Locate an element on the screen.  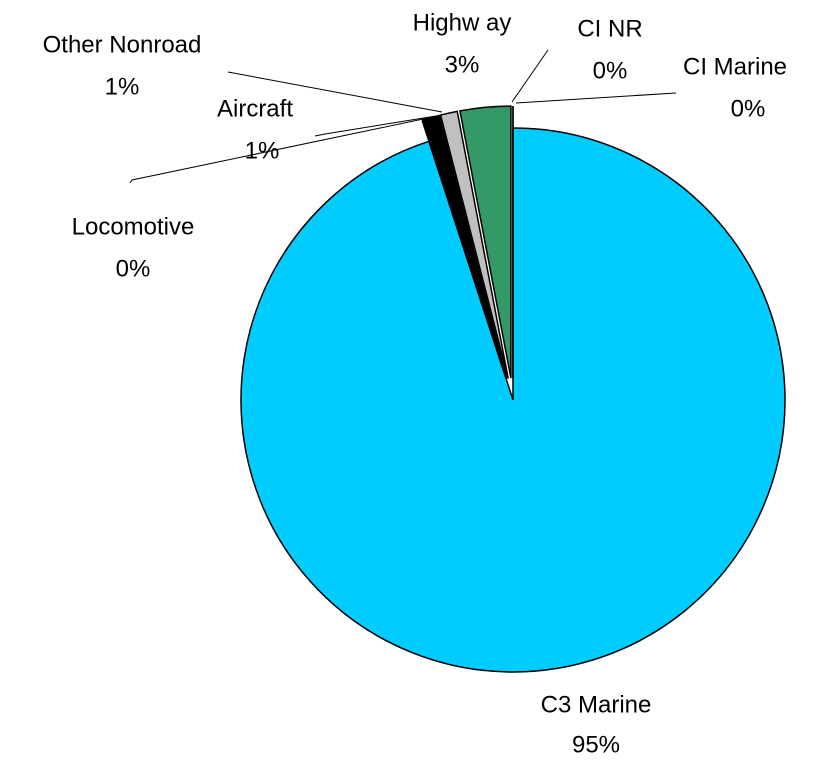
slice-label: CI NR is located at coordinates (609, 28).